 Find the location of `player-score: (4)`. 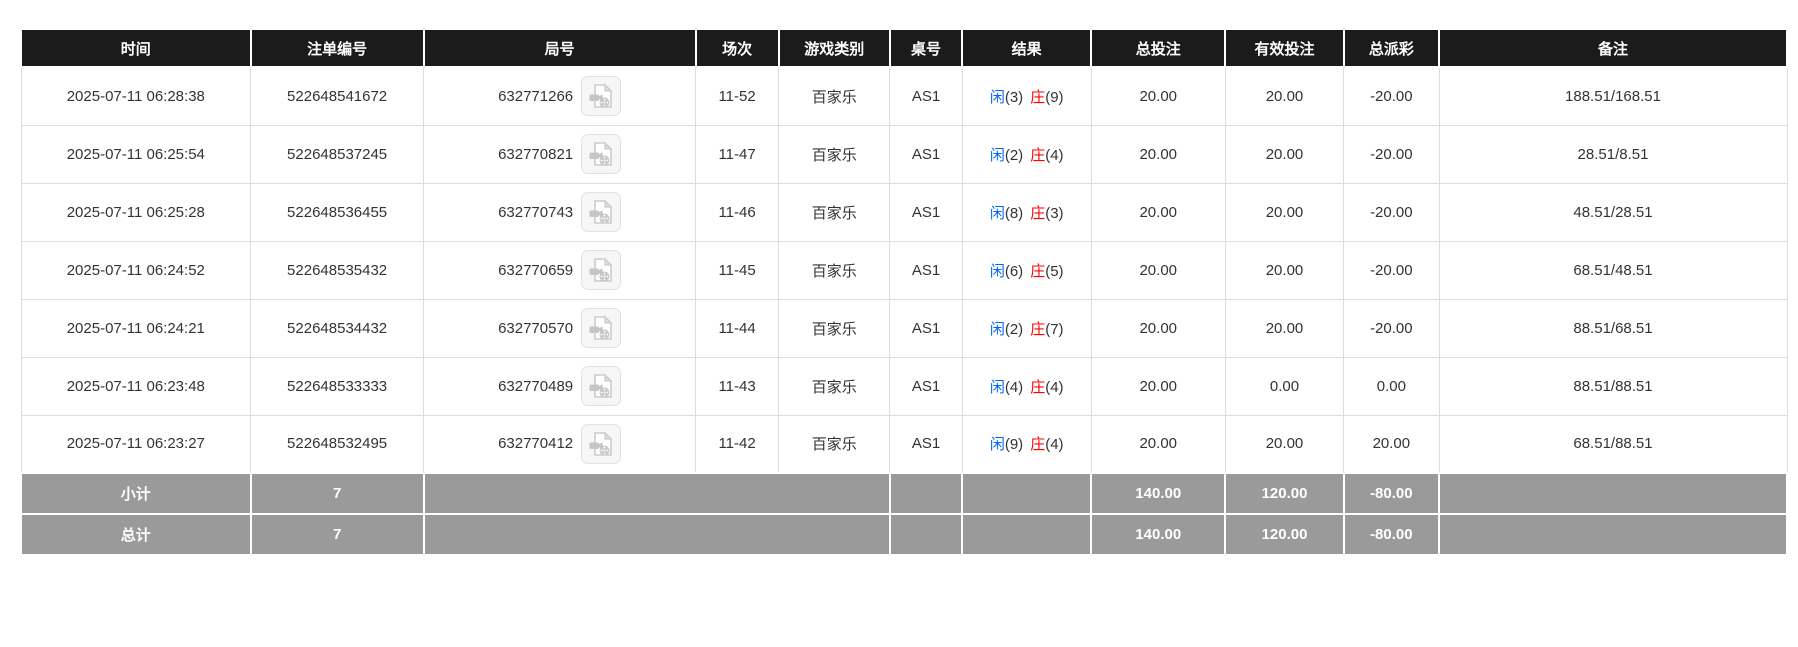

player-score: (4) is located at coordinates (1014, 387).